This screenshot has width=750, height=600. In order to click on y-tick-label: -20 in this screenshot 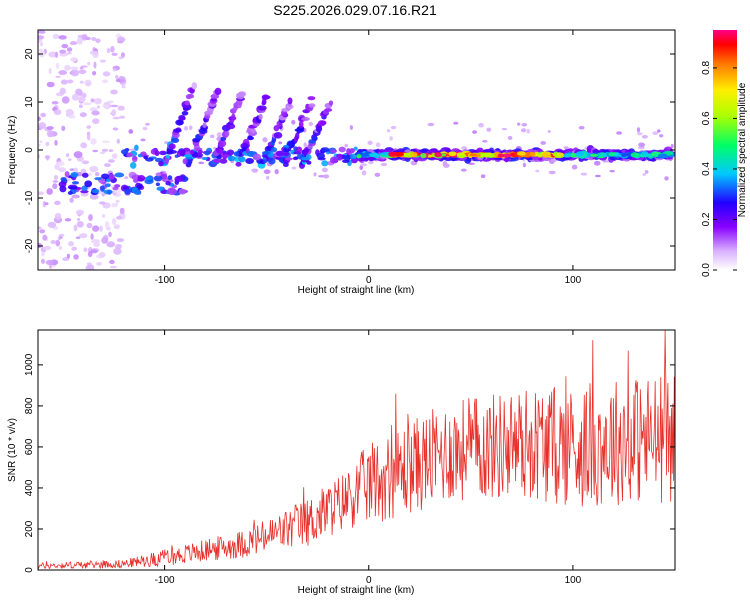, I will do `click(29, 245)`.